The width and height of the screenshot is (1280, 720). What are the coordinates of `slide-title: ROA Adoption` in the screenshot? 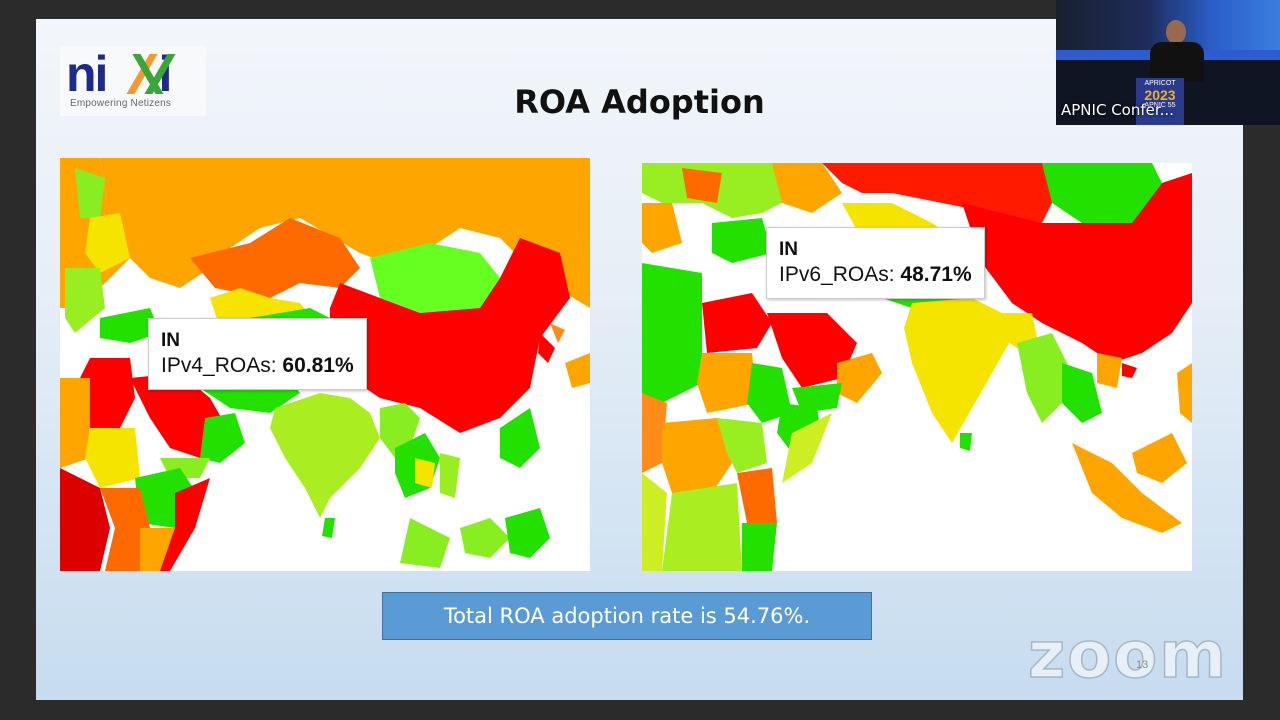 It's located at (639, 102).